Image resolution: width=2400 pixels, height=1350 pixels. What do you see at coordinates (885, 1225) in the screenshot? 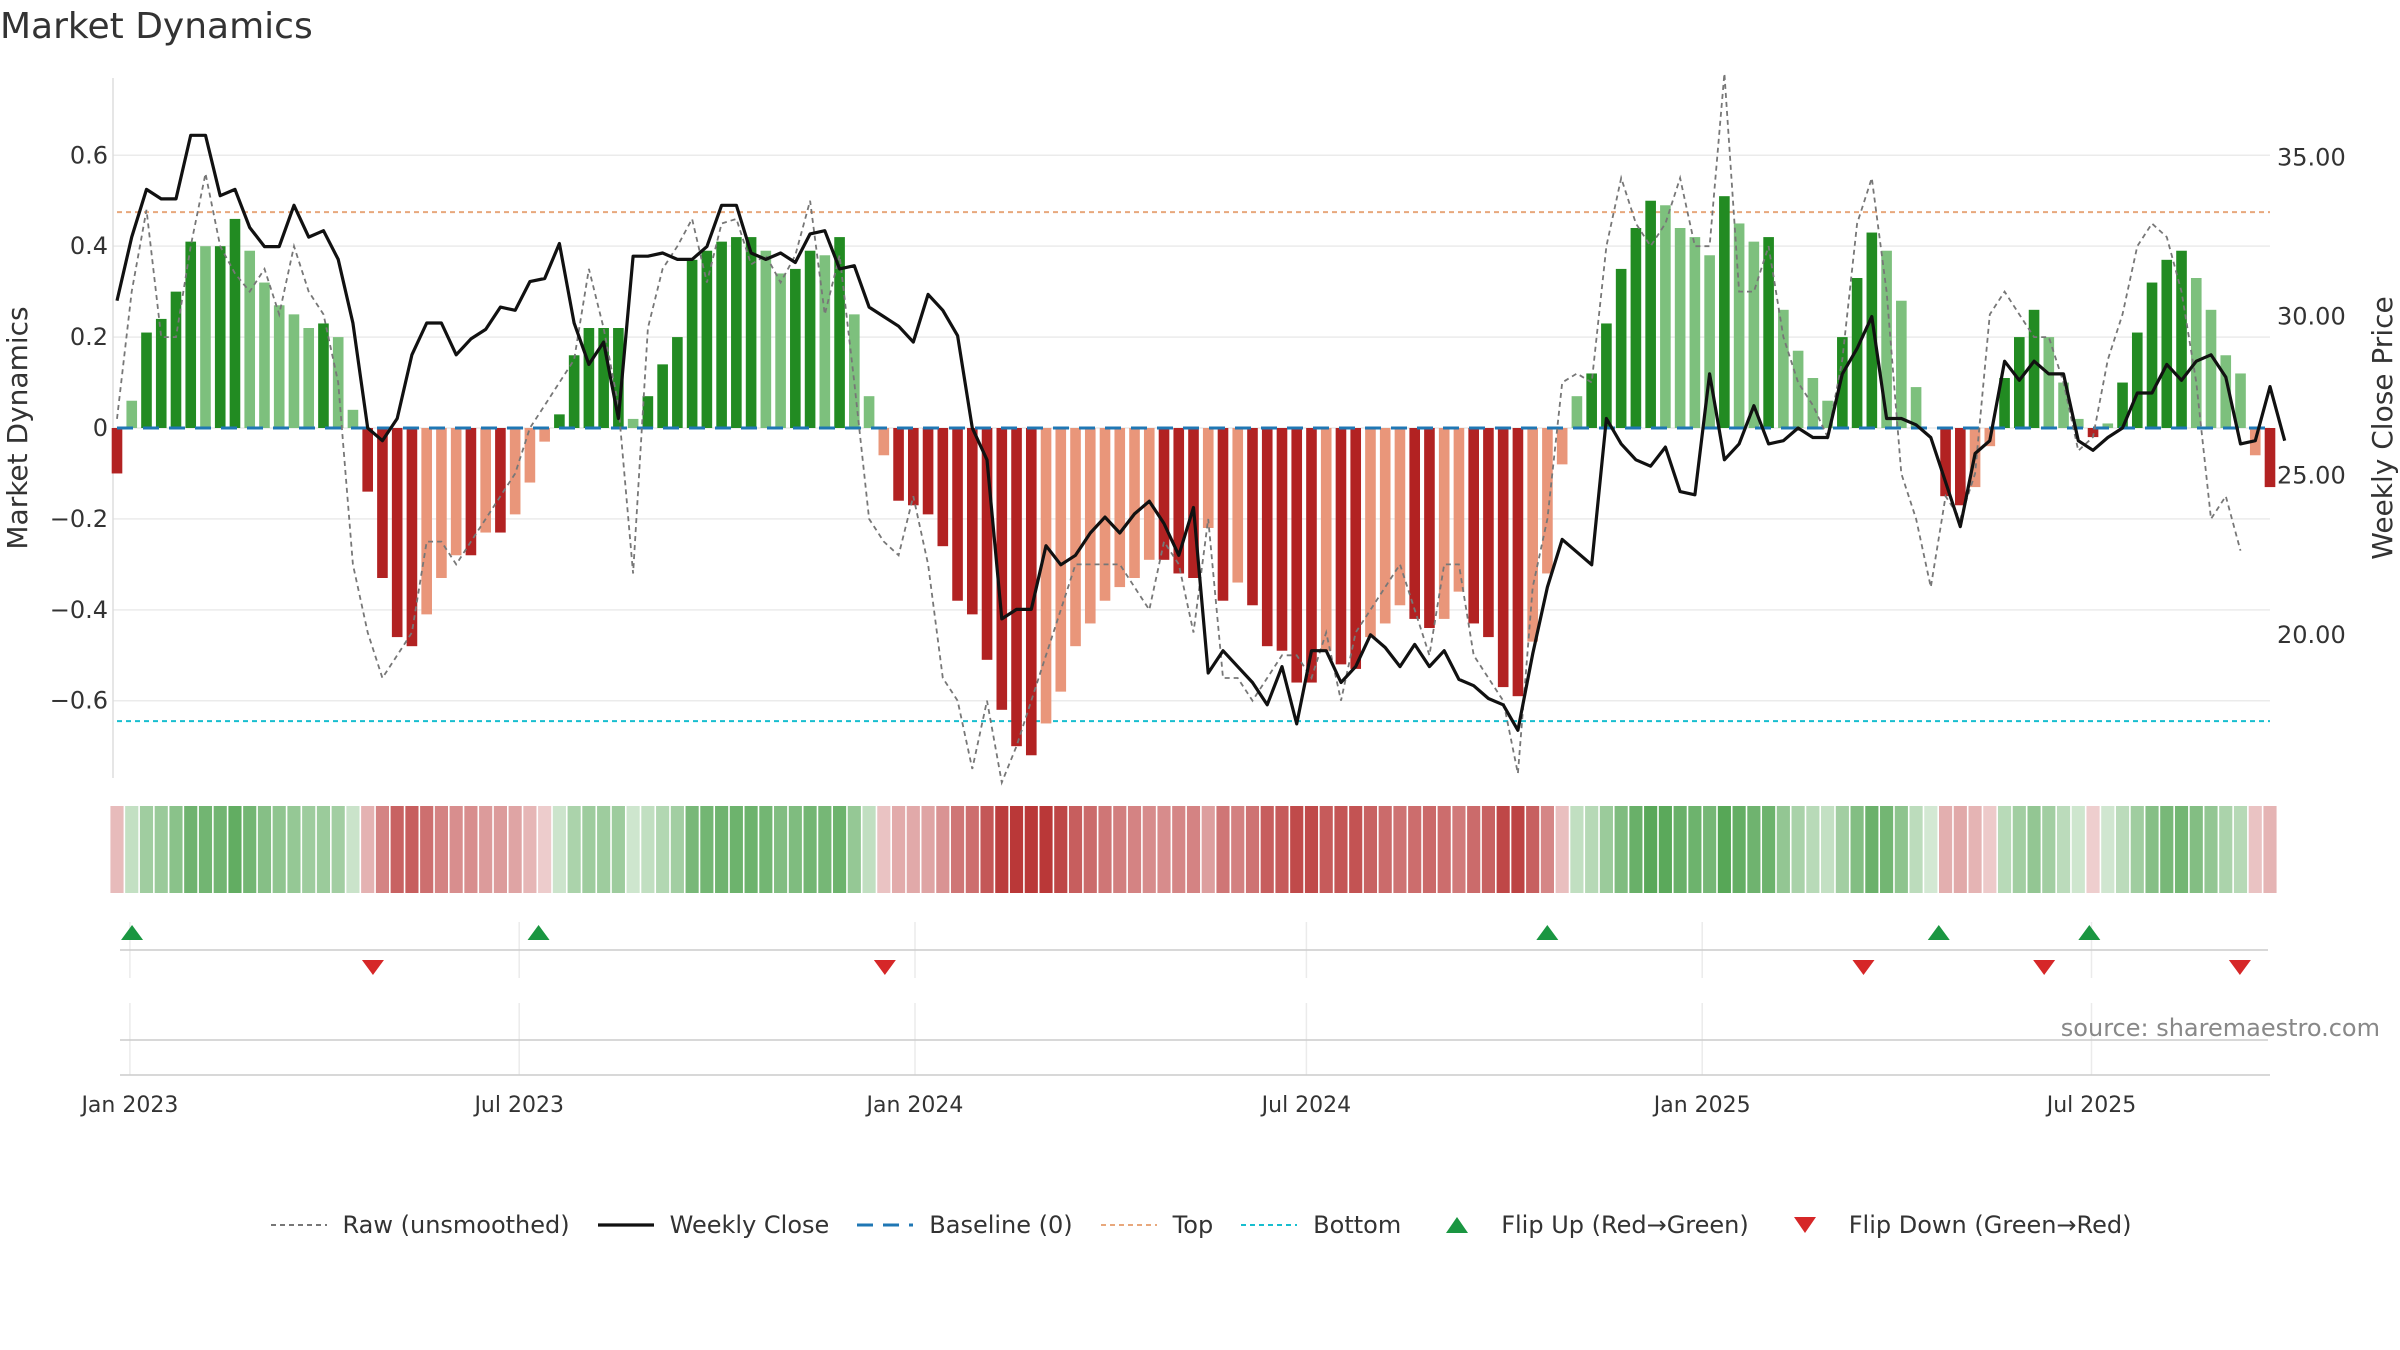
I see `baseline-legend-swatch` at bounding box center [885, 1225].